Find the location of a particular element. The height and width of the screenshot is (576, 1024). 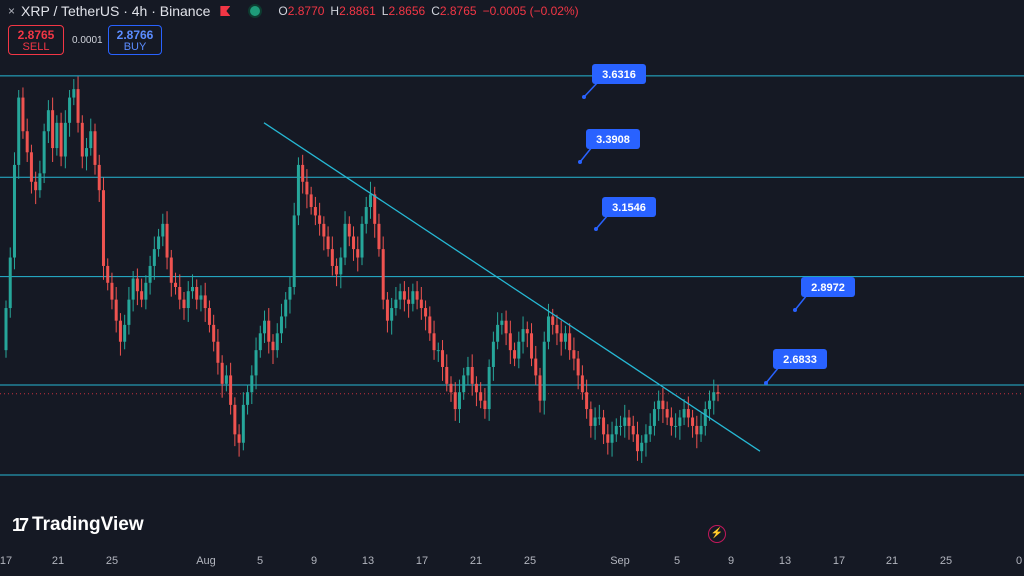

x-tick-label: Sep is located at coordinates (620, 561).